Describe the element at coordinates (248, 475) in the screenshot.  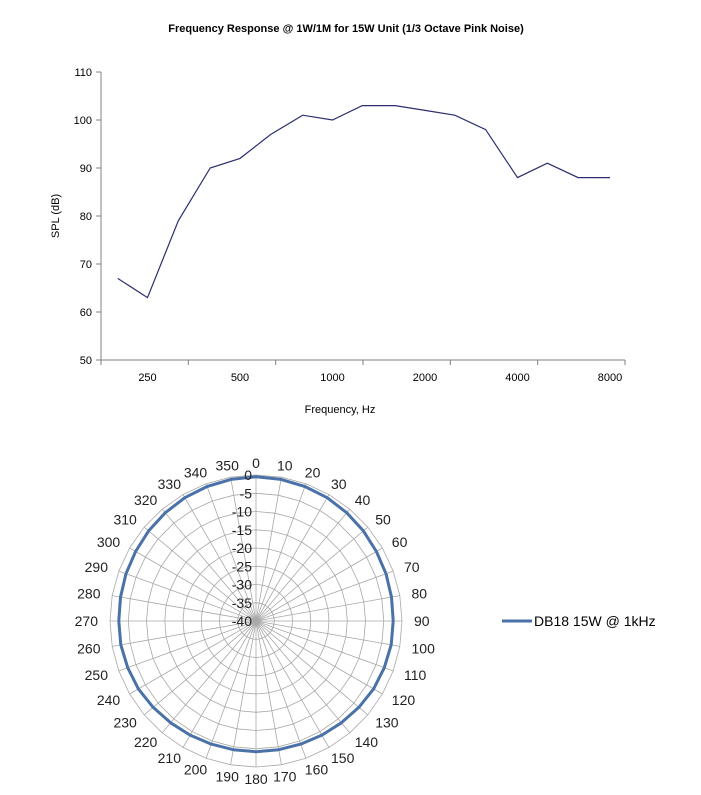
I see `radial-tick-label: 0` at that location.